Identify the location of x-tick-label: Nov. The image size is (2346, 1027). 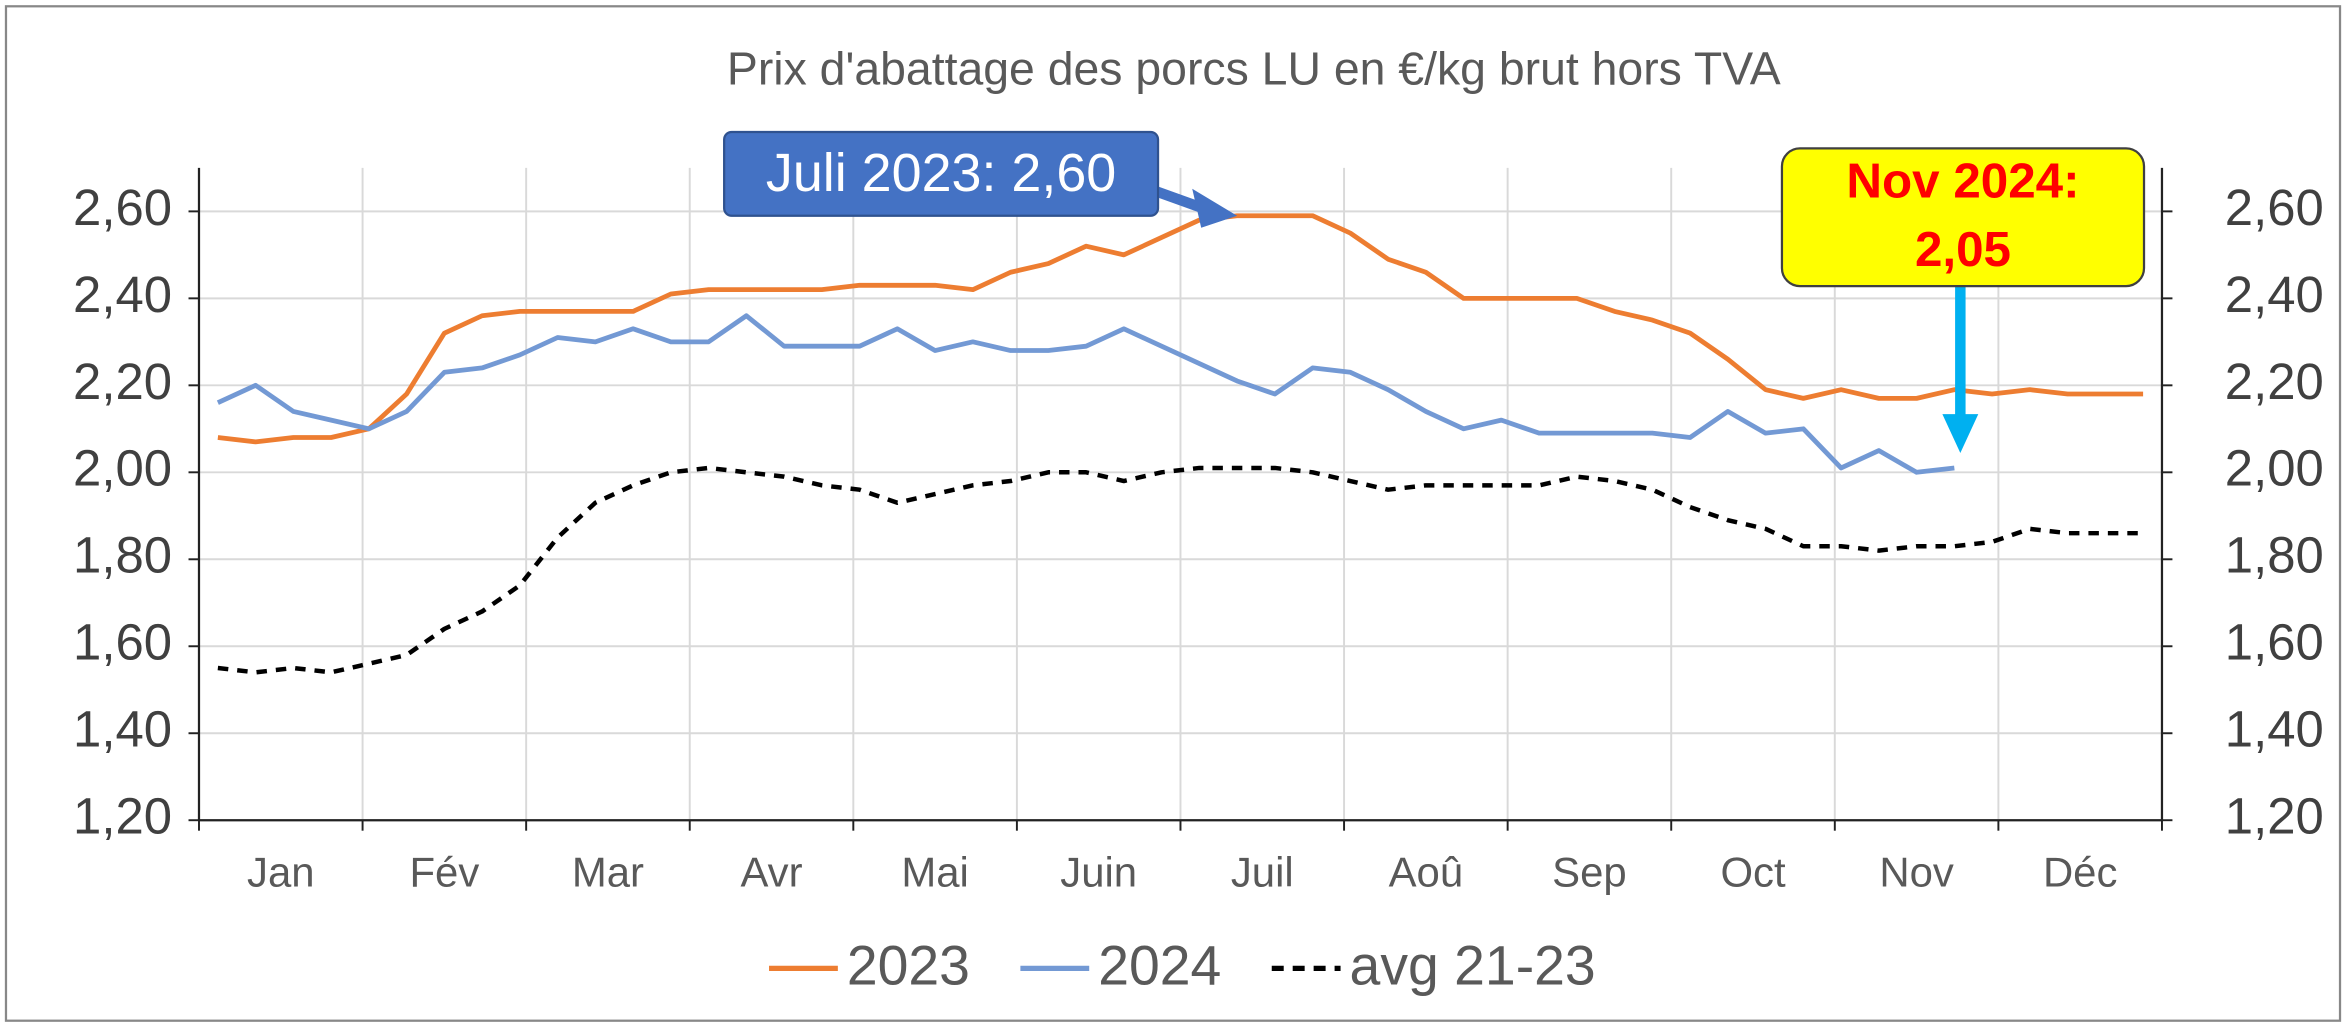
(1916, 872).